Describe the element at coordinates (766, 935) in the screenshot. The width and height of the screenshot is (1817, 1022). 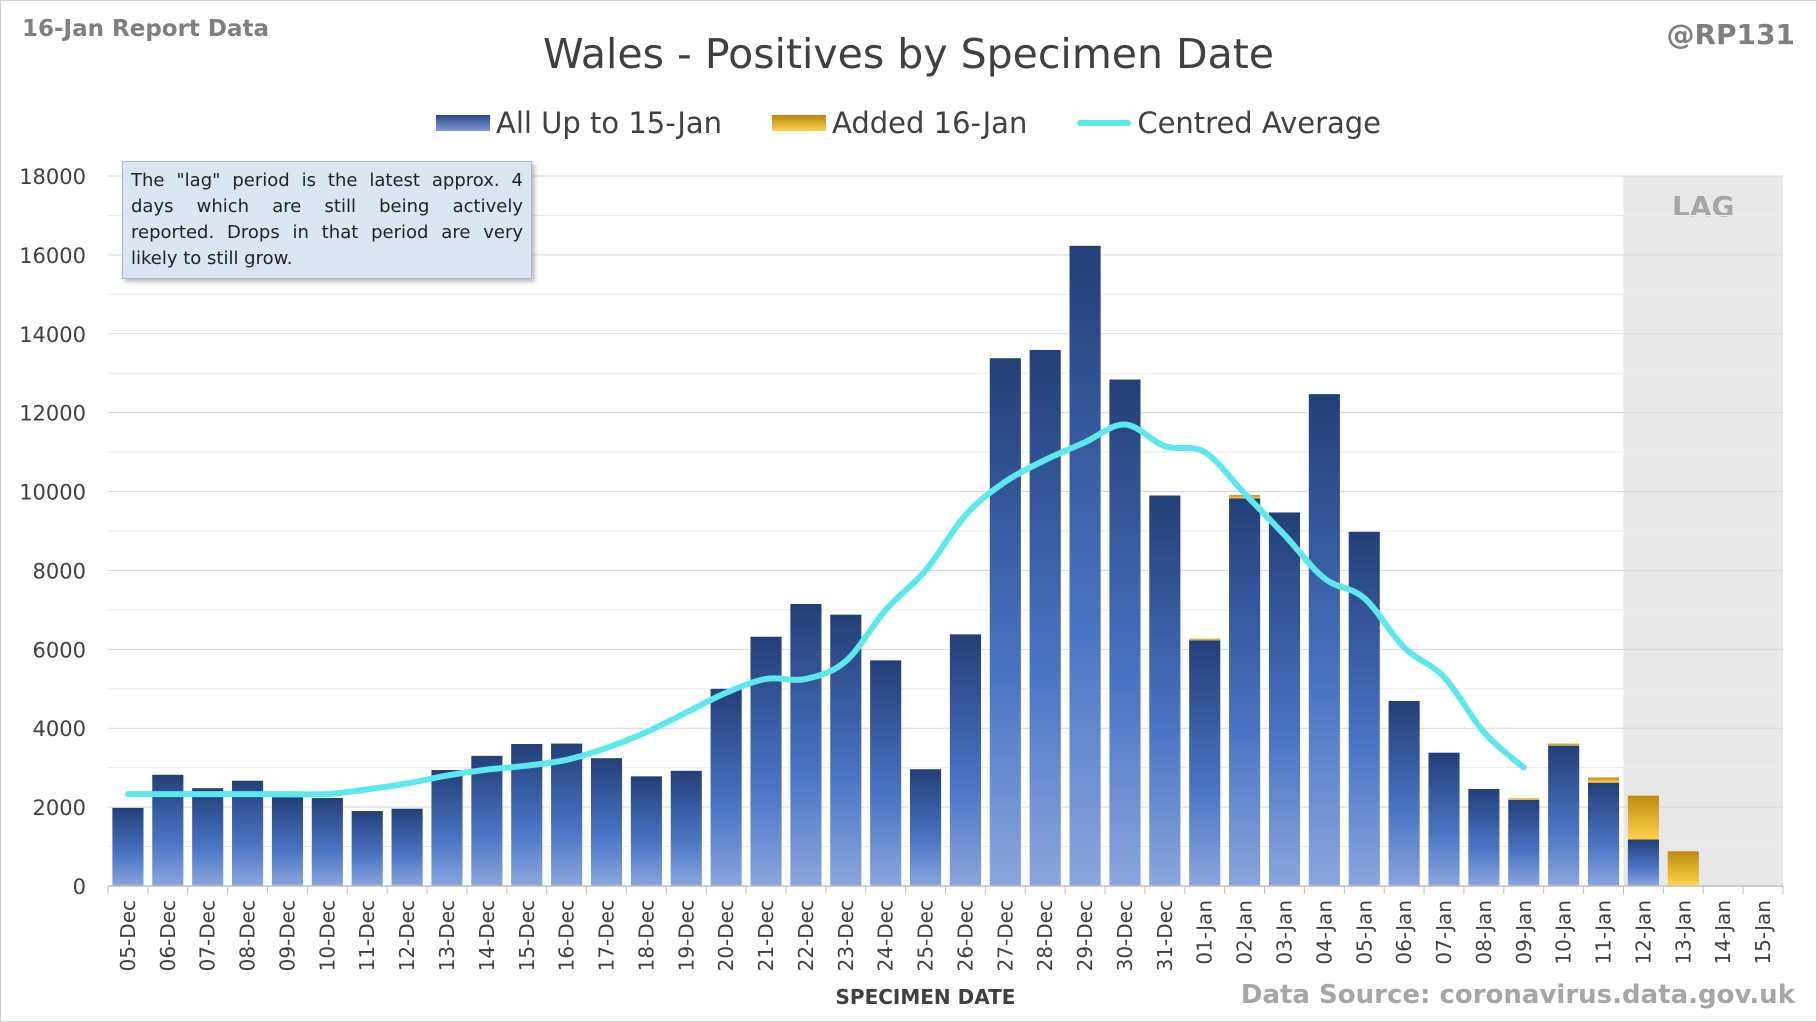
I see `x-tick-label: 21-Dec` at that location.